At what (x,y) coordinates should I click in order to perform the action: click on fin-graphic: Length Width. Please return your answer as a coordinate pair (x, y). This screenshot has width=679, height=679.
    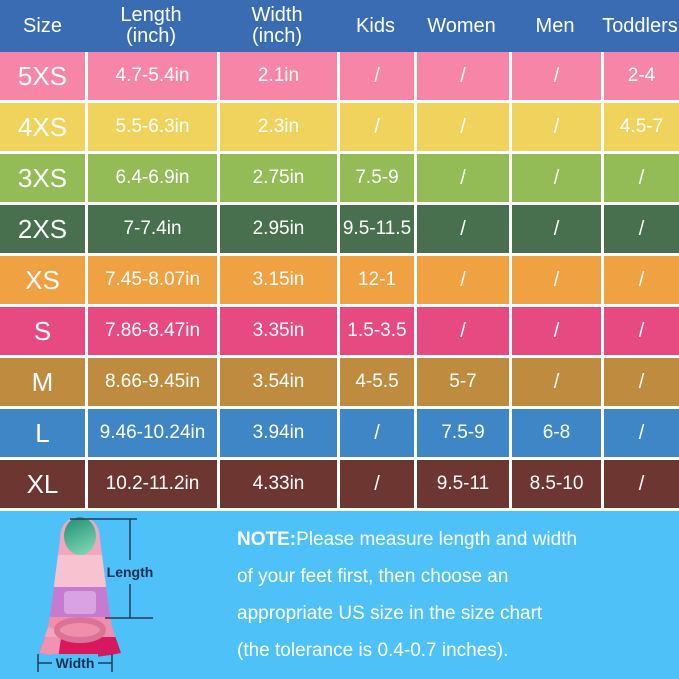
    Looking at the image, I should click on (95, 594).